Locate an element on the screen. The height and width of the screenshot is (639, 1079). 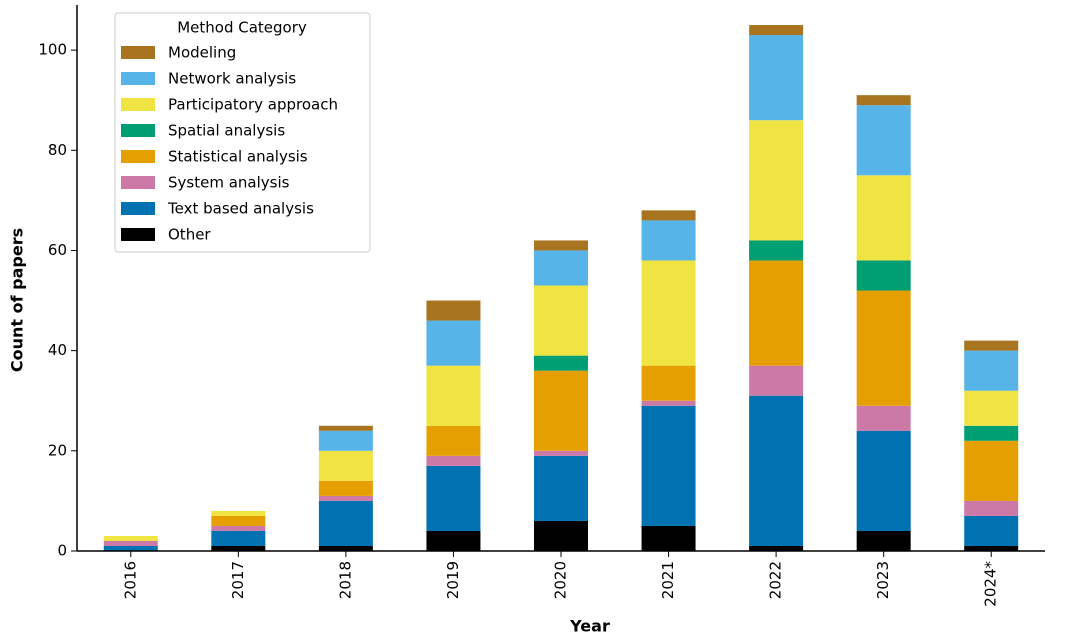
legend-label: System analysis is located at coordinates (229, 183).